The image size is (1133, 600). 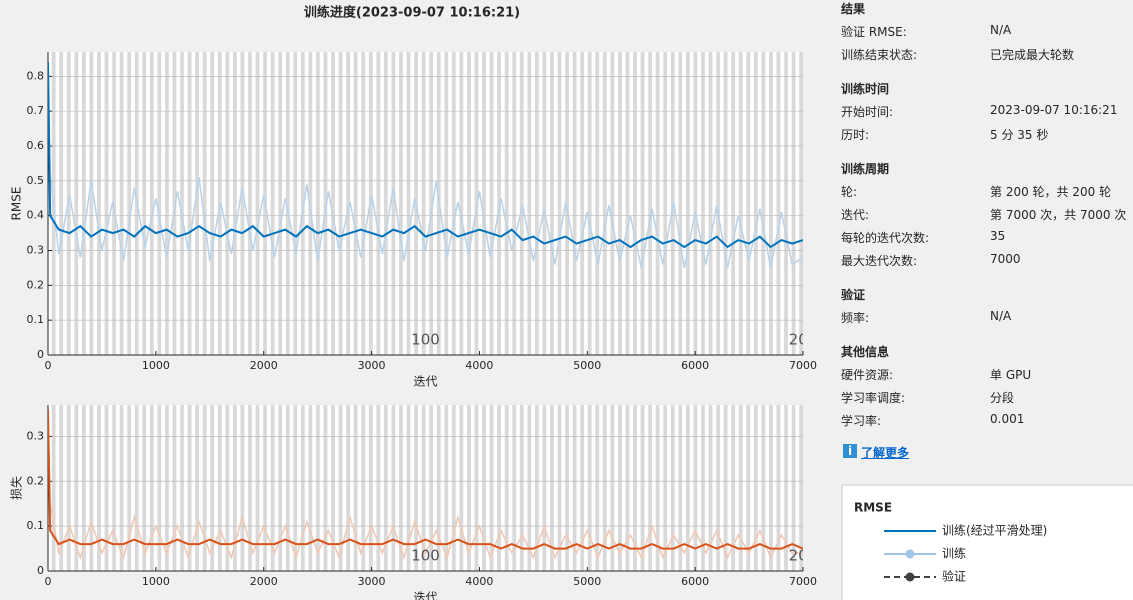 I want to click on x-tick-label: 6000, so click(x=695, y=581).